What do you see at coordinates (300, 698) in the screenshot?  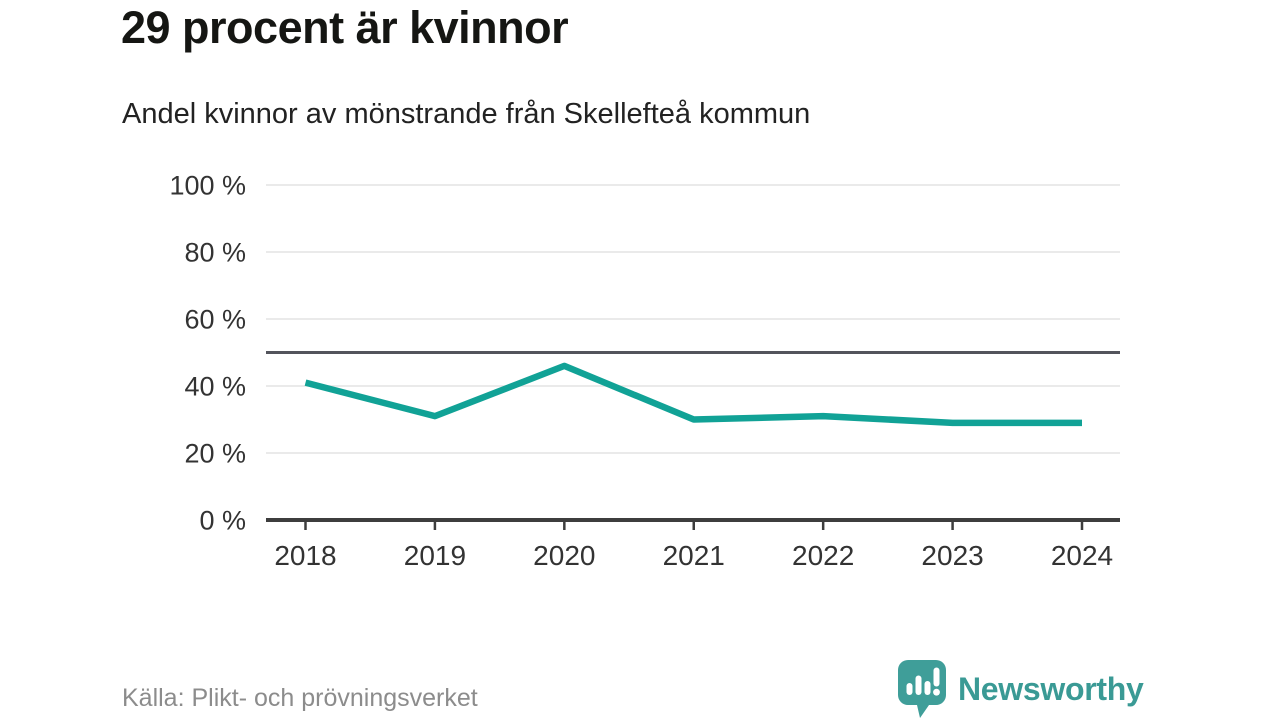 I see `source-note: Källa: Plikt- och prövningsverket` at bounding box center [300, 698].